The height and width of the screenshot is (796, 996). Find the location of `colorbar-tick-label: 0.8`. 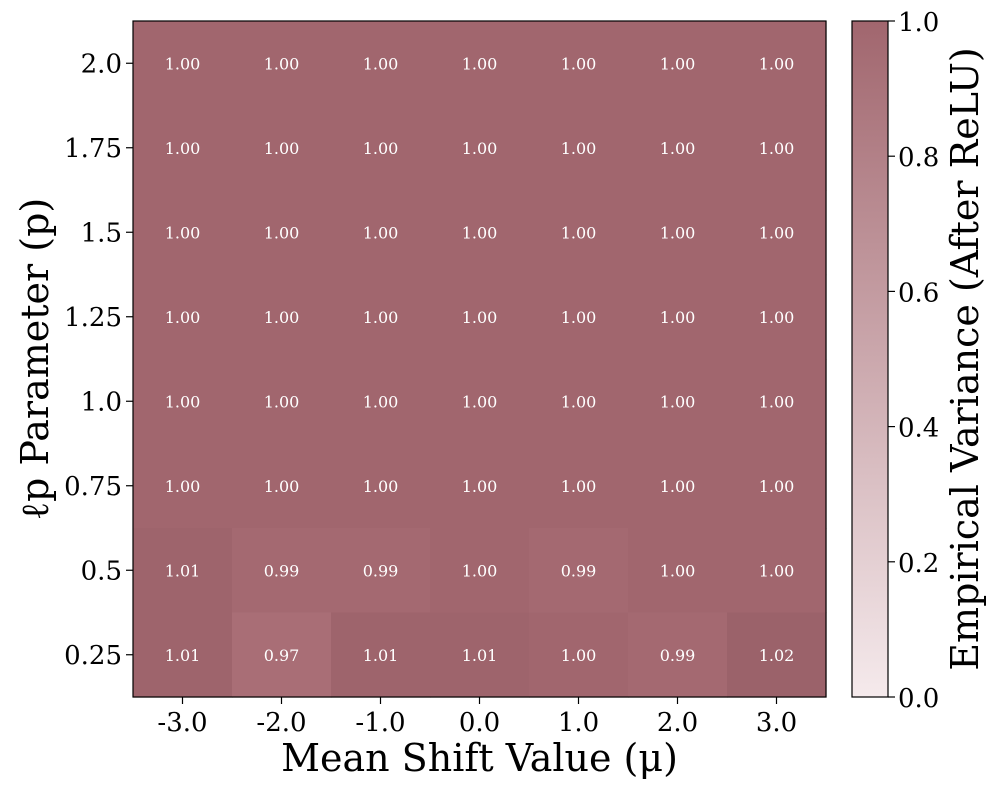

colorbar-tick-label: 0.8 is located at coordinates (918, 158).